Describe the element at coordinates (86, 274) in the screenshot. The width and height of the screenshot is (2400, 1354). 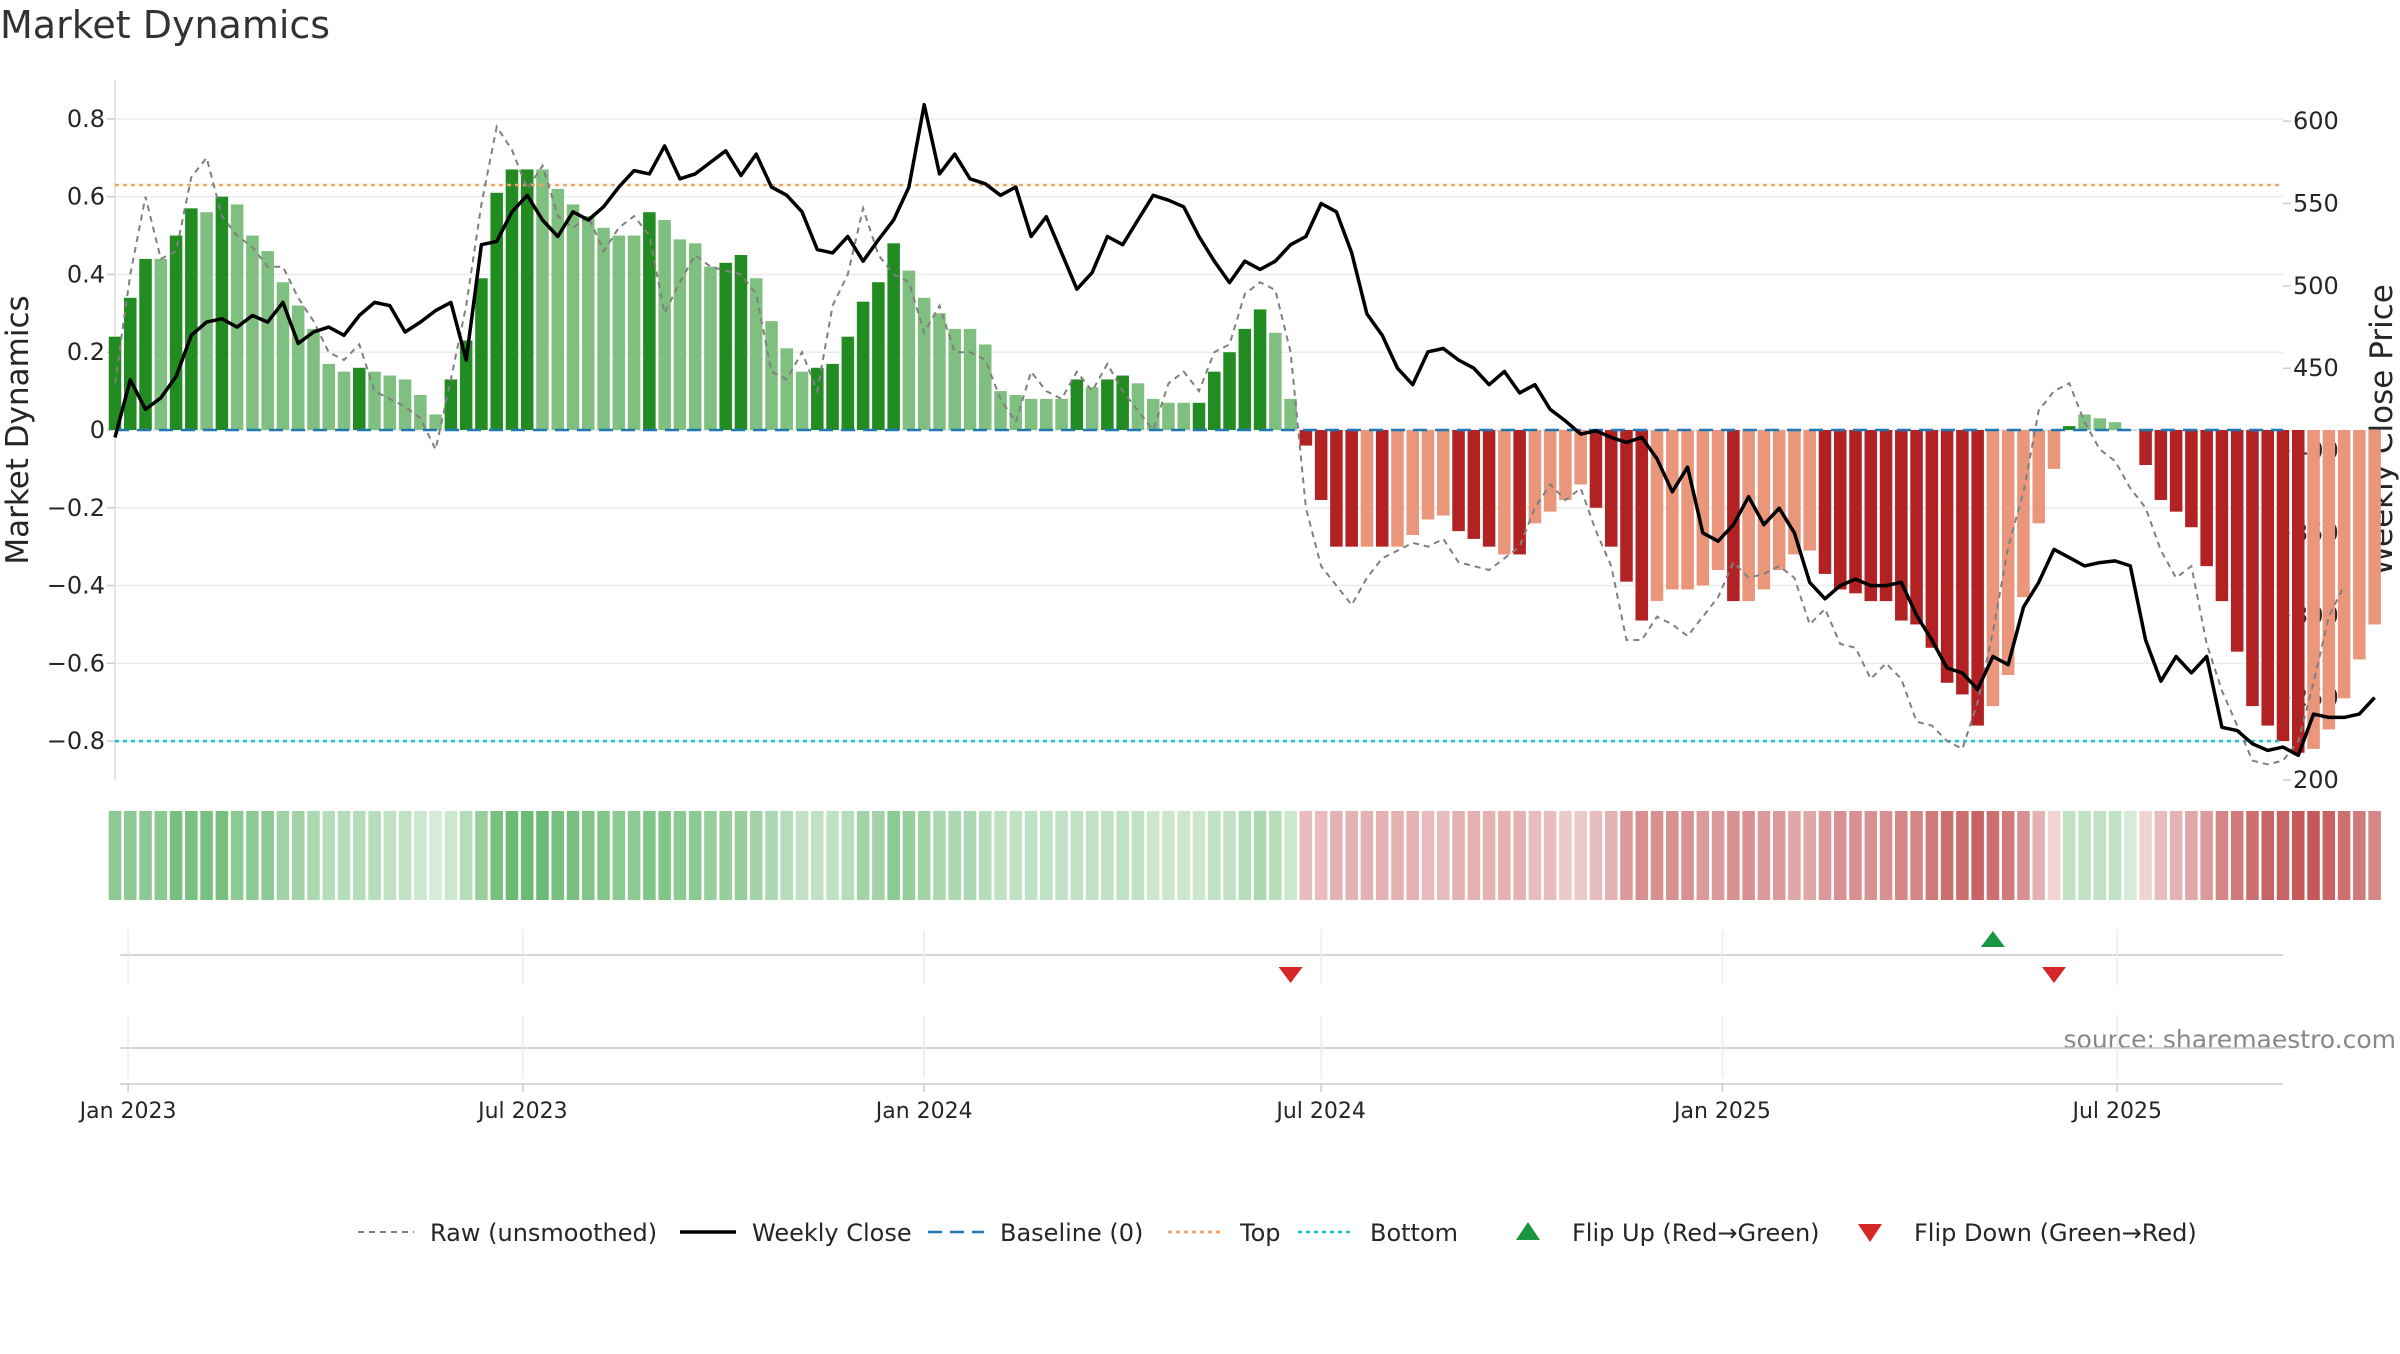
I see `y-tick-label-left: 0.4` at that location.